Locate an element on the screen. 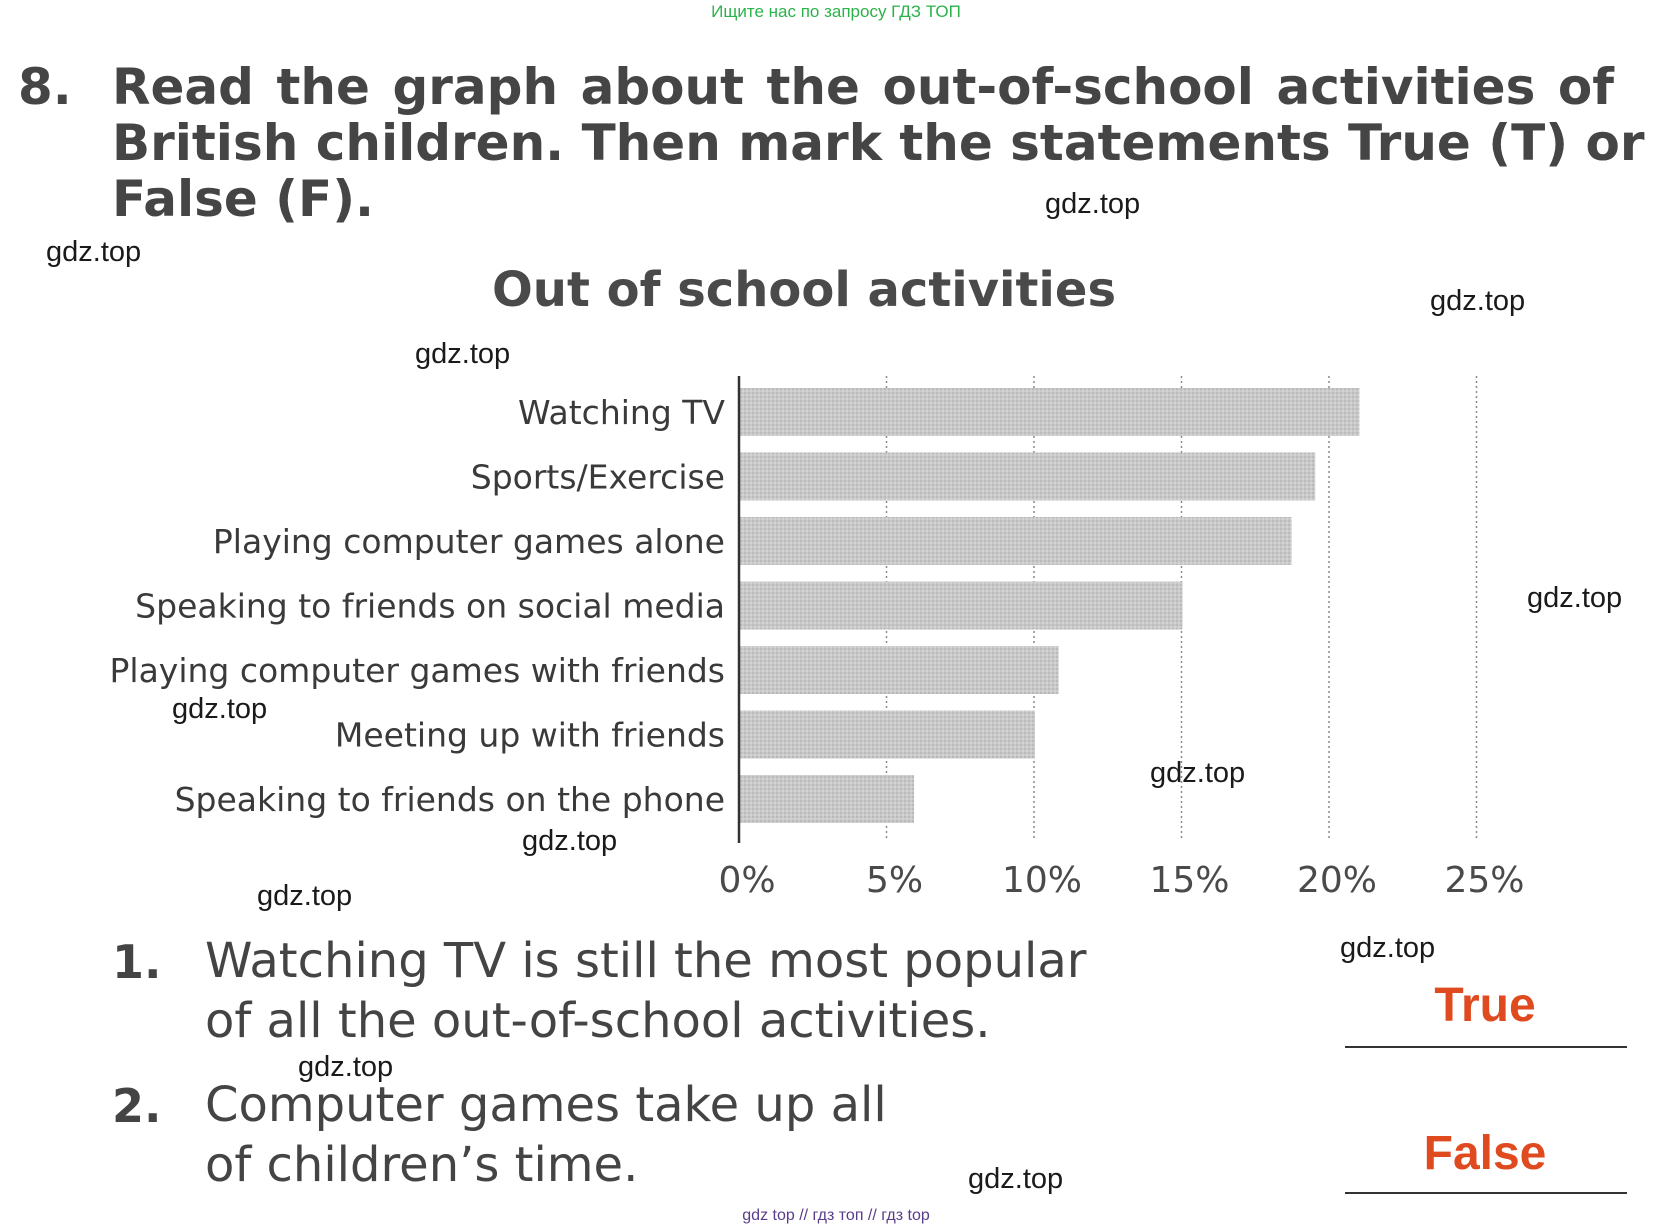  x-tick-label: 0% is located at coordinates (746, 880).